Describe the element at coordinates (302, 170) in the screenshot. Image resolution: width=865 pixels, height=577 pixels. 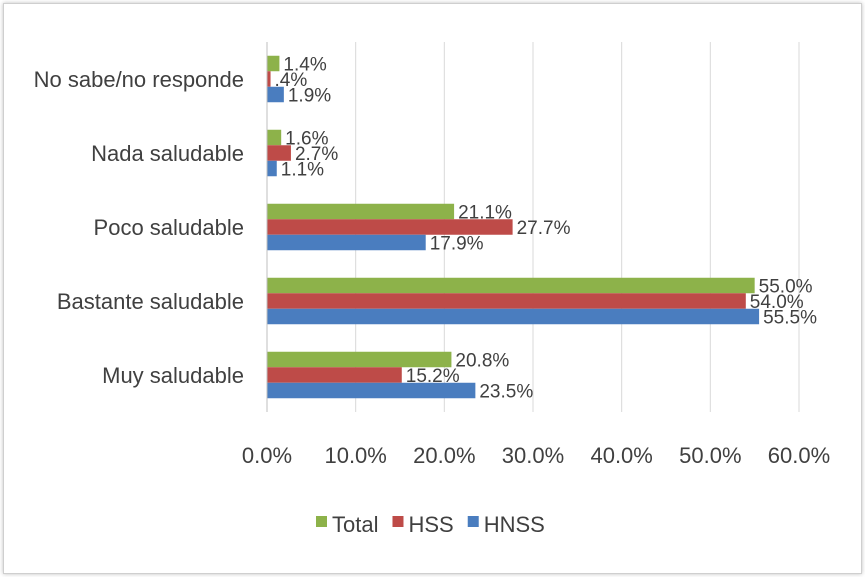
I see `data-label: 1.1%` at that location.